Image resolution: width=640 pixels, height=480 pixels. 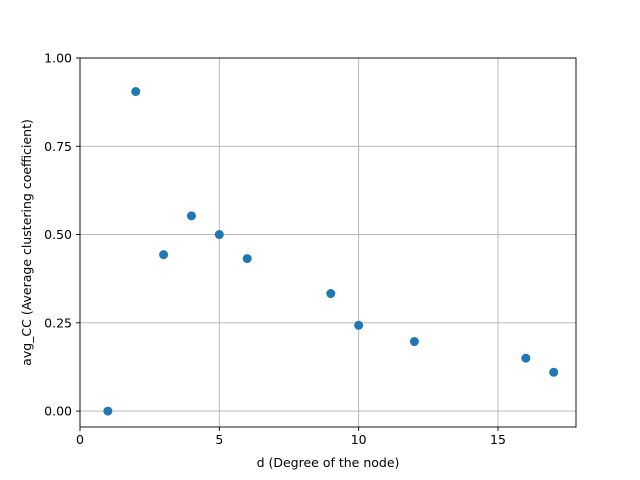 I want to click on y-tick-label: 0.75, so click(x=58, y=146).